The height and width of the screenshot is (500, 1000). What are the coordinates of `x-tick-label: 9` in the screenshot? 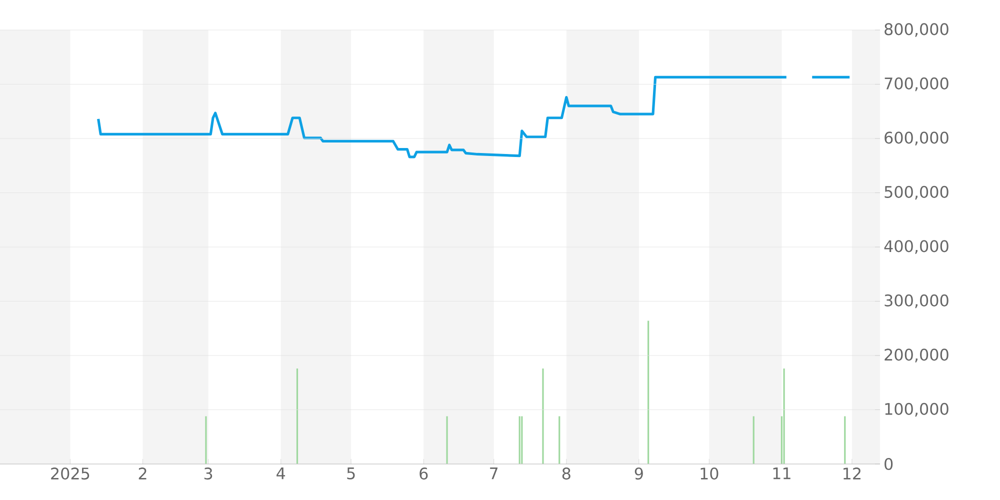 It's located at (638, 474).